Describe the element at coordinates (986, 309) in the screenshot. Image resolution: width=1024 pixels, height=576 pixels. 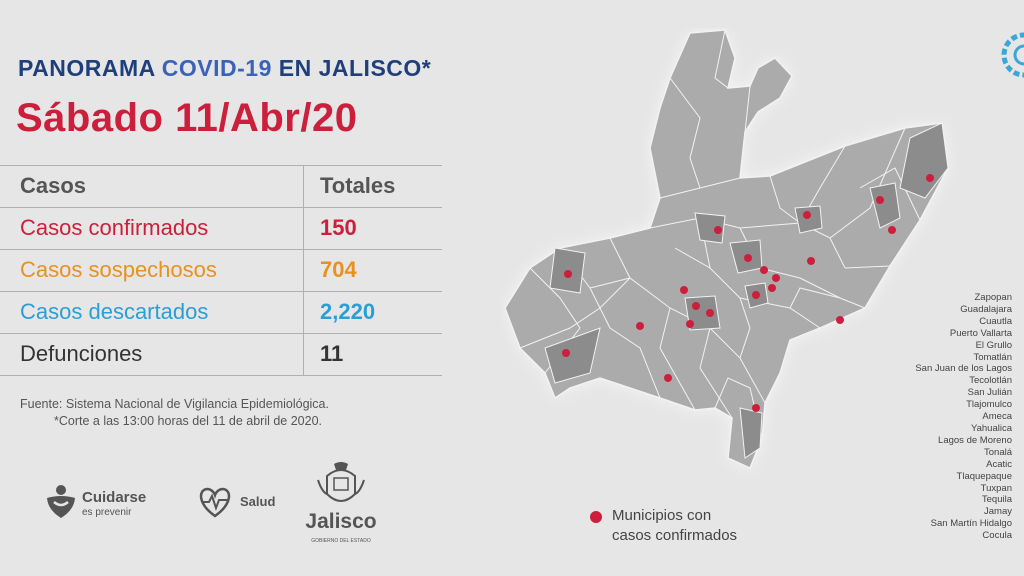
I see `list-item: Guadalajara` at that location.